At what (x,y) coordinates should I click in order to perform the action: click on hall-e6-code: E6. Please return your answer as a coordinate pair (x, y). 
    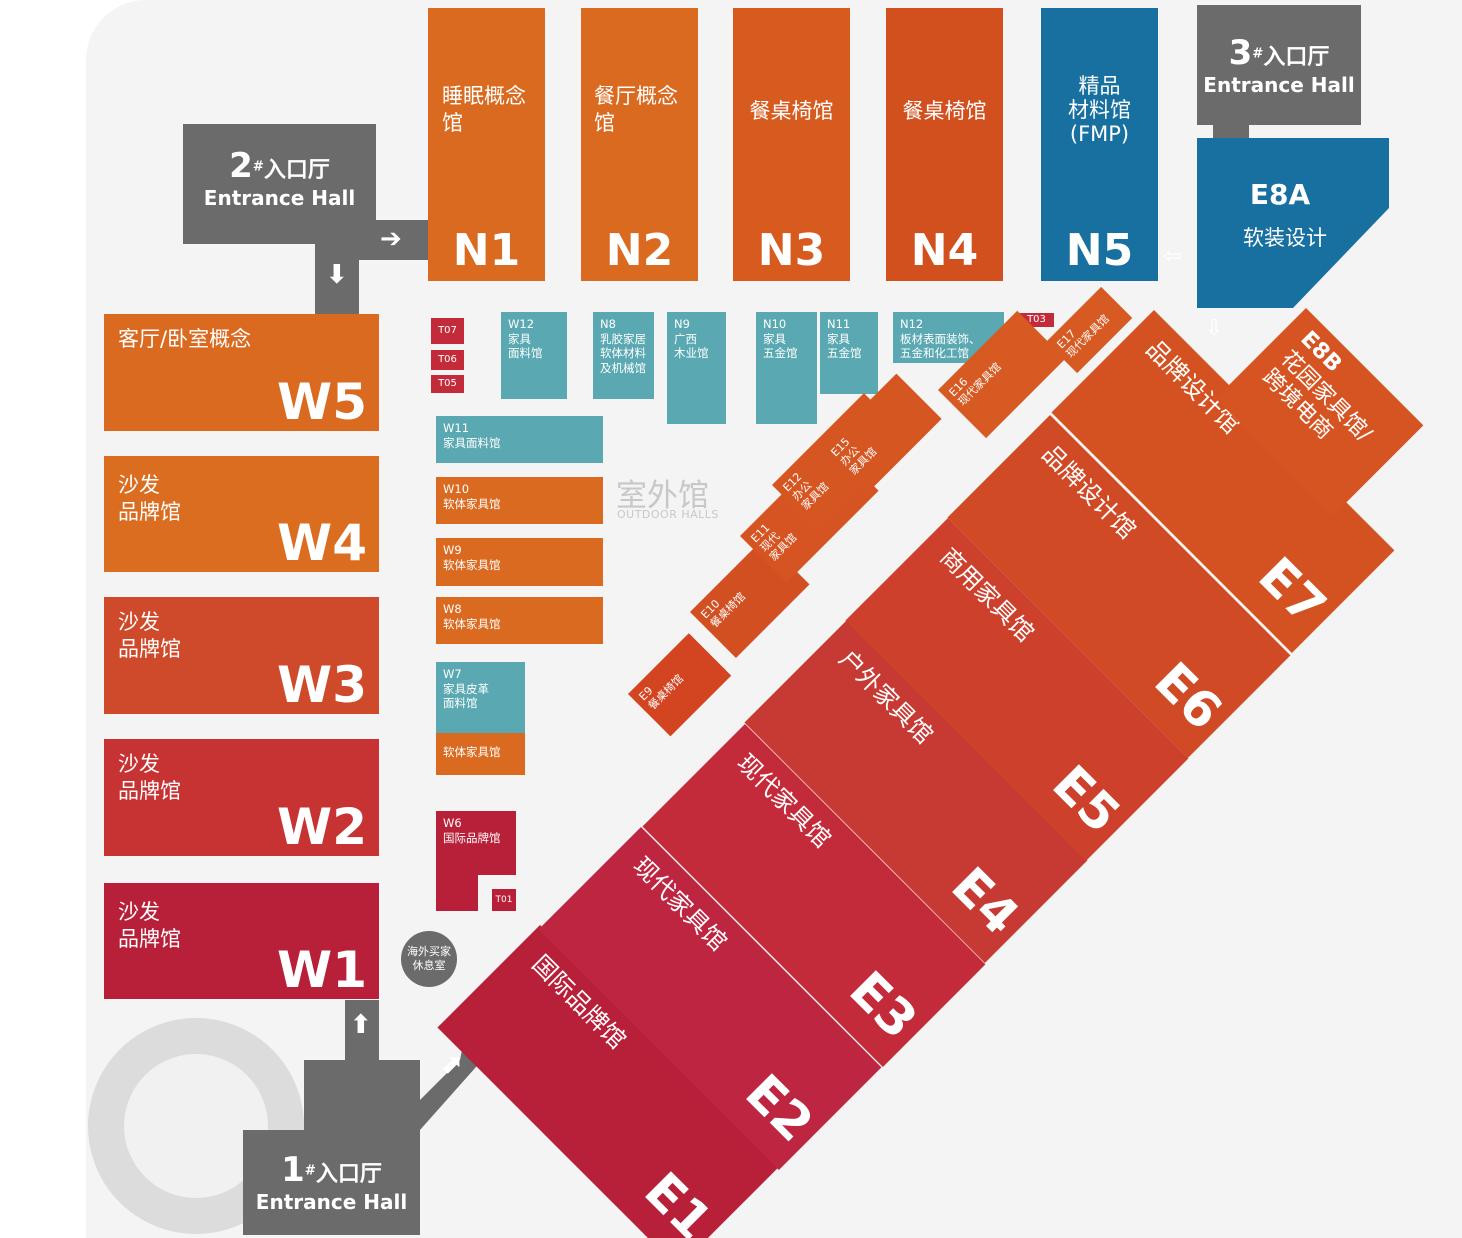
    Looking at the image, I should click on (1188, 696).